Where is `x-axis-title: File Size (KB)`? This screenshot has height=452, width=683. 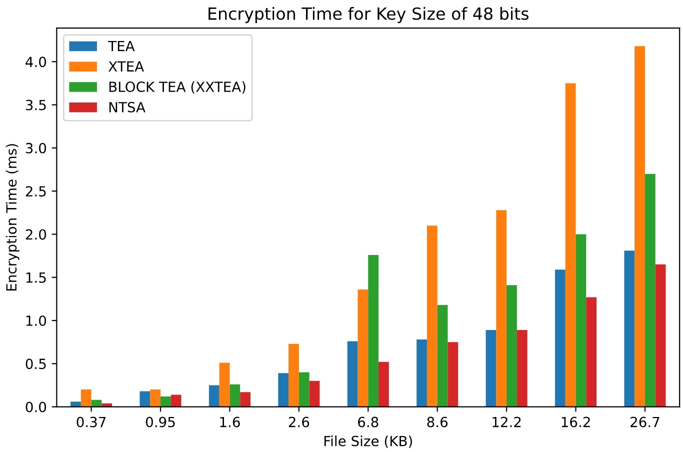
x-axis-title: File Size (KB) is located at coordinates (368, 442).